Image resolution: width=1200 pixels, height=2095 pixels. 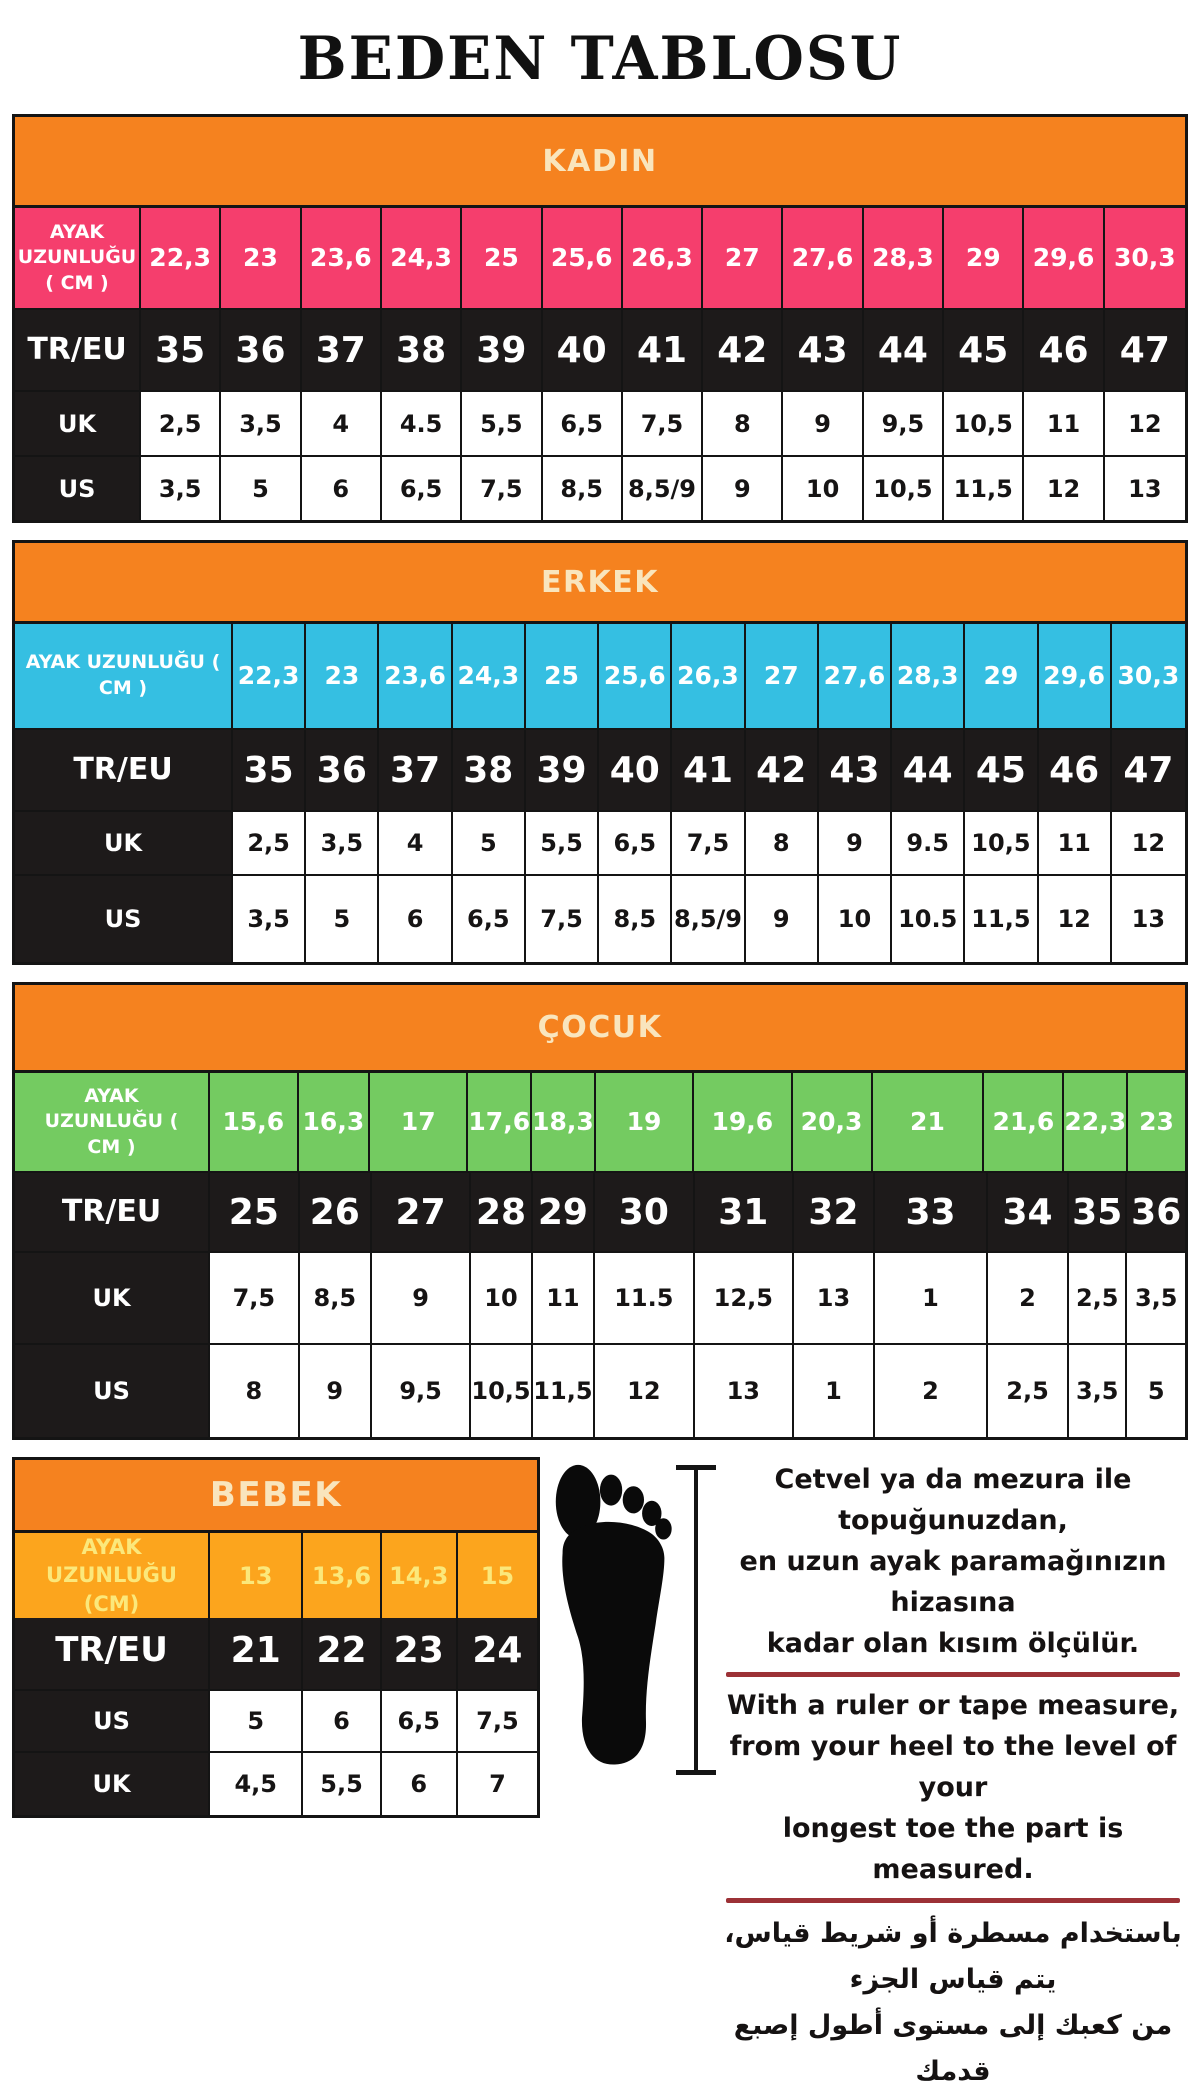 What do you see at coordinates (416, 843) in the screenshot?
I see `size-cell: 4` at bounding box center [416, 843].